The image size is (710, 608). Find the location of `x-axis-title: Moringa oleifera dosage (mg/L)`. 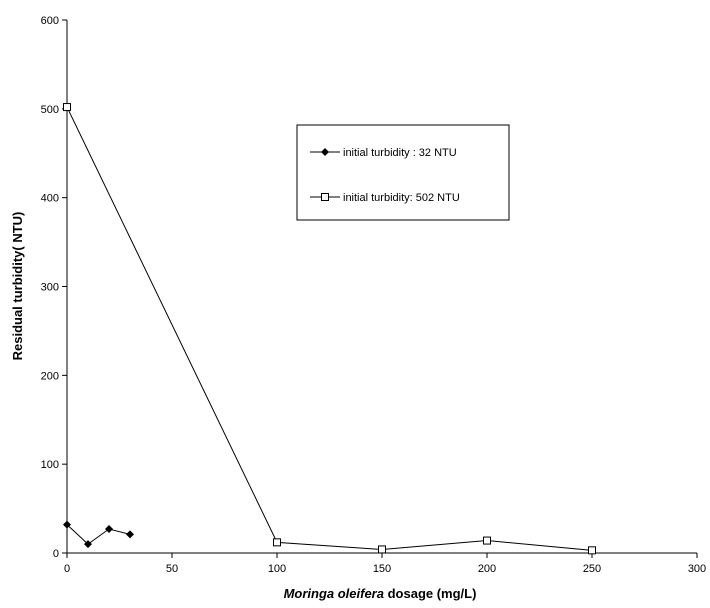

x-axis-title: Moringa oleifera dosage (mg/L) is located at coordinates (380, 593).